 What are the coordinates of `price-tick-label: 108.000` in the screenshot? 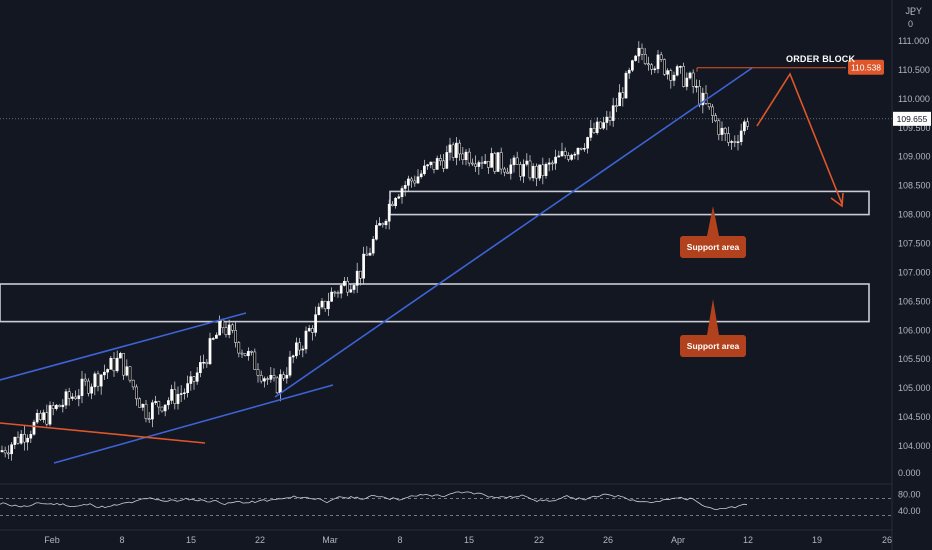 It's located at (914, 215).